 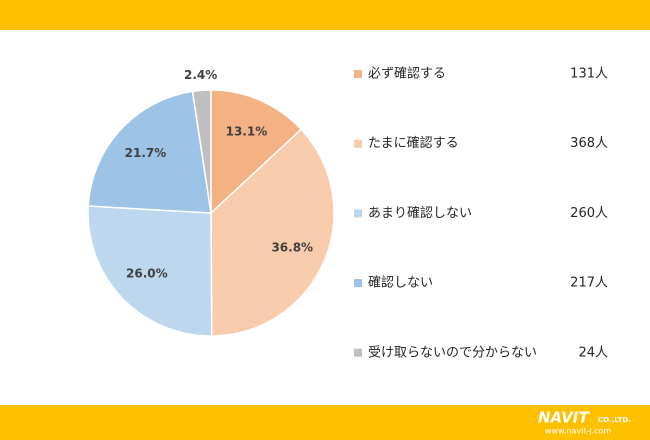 What do you see at coordinates (247, 131) in the screenshot?
I see `data-label: 13.1%` at bounding box center [247, 131].